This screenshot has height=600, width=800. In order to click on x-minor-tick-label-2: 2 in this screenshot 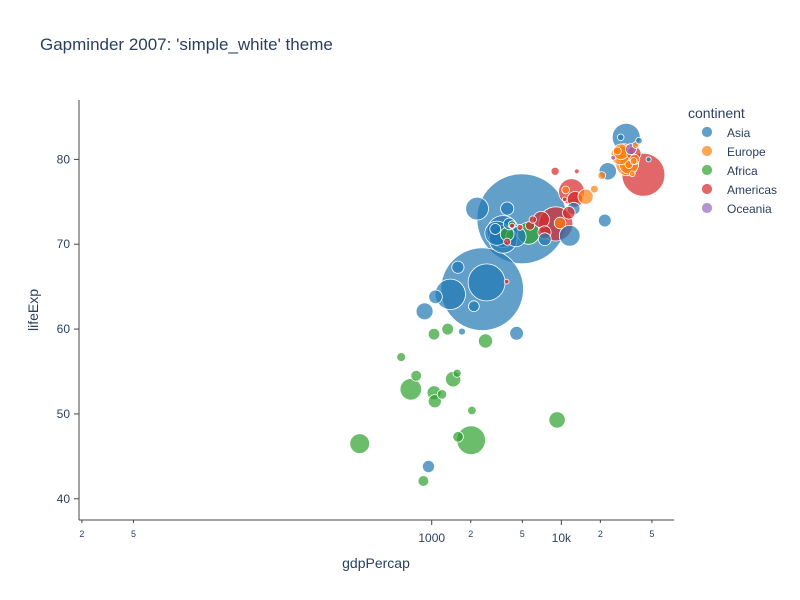, I will do `click(470, 534)`.